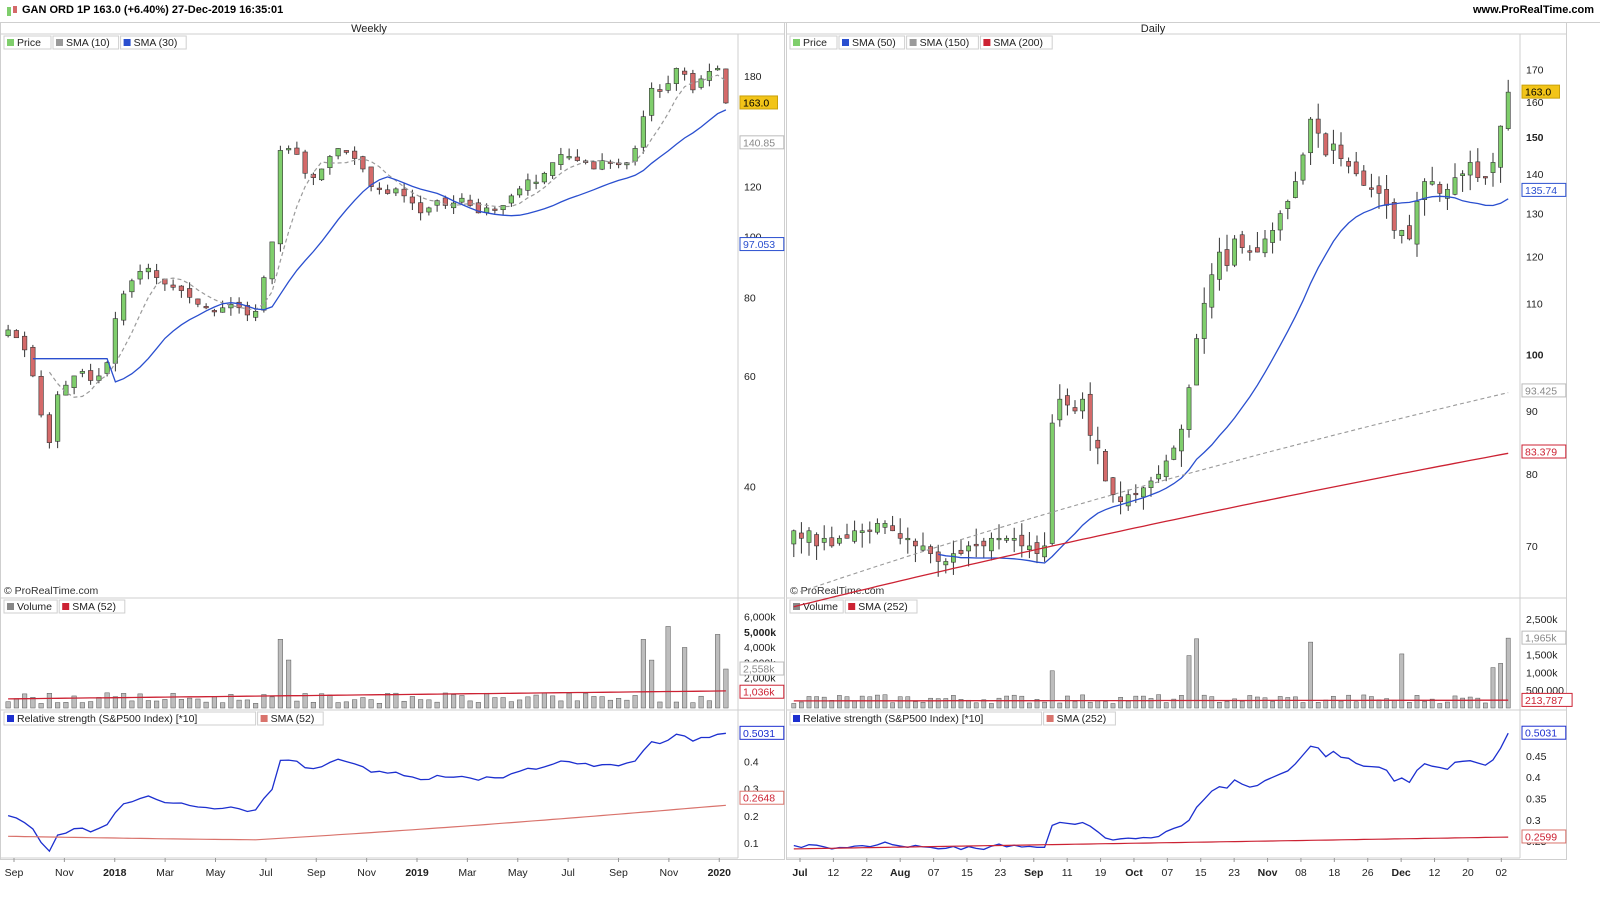  What do you see at coordinates (94, 607) in the screenshot?
I see `volume-legend-label: SMA (52)` at bounding box center [94, 607].